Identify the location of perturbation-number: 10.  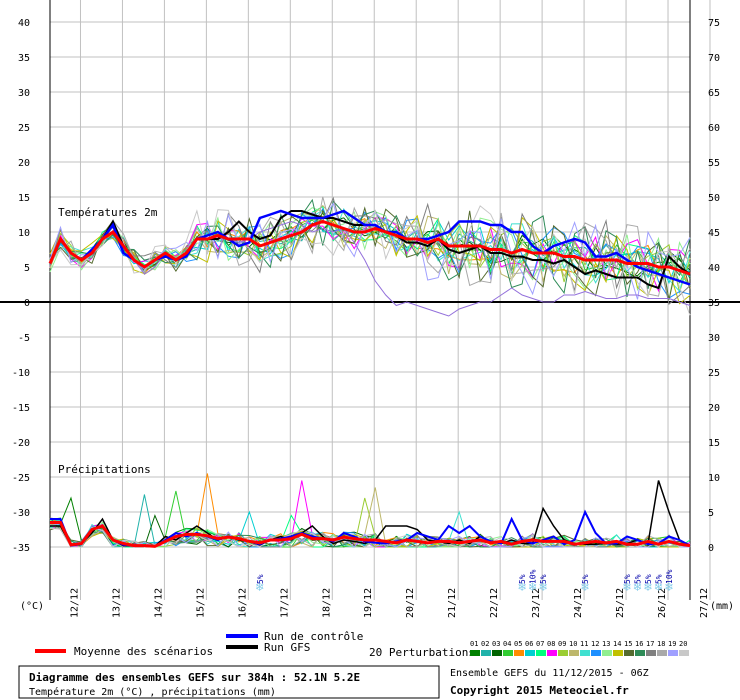
(573, 644).